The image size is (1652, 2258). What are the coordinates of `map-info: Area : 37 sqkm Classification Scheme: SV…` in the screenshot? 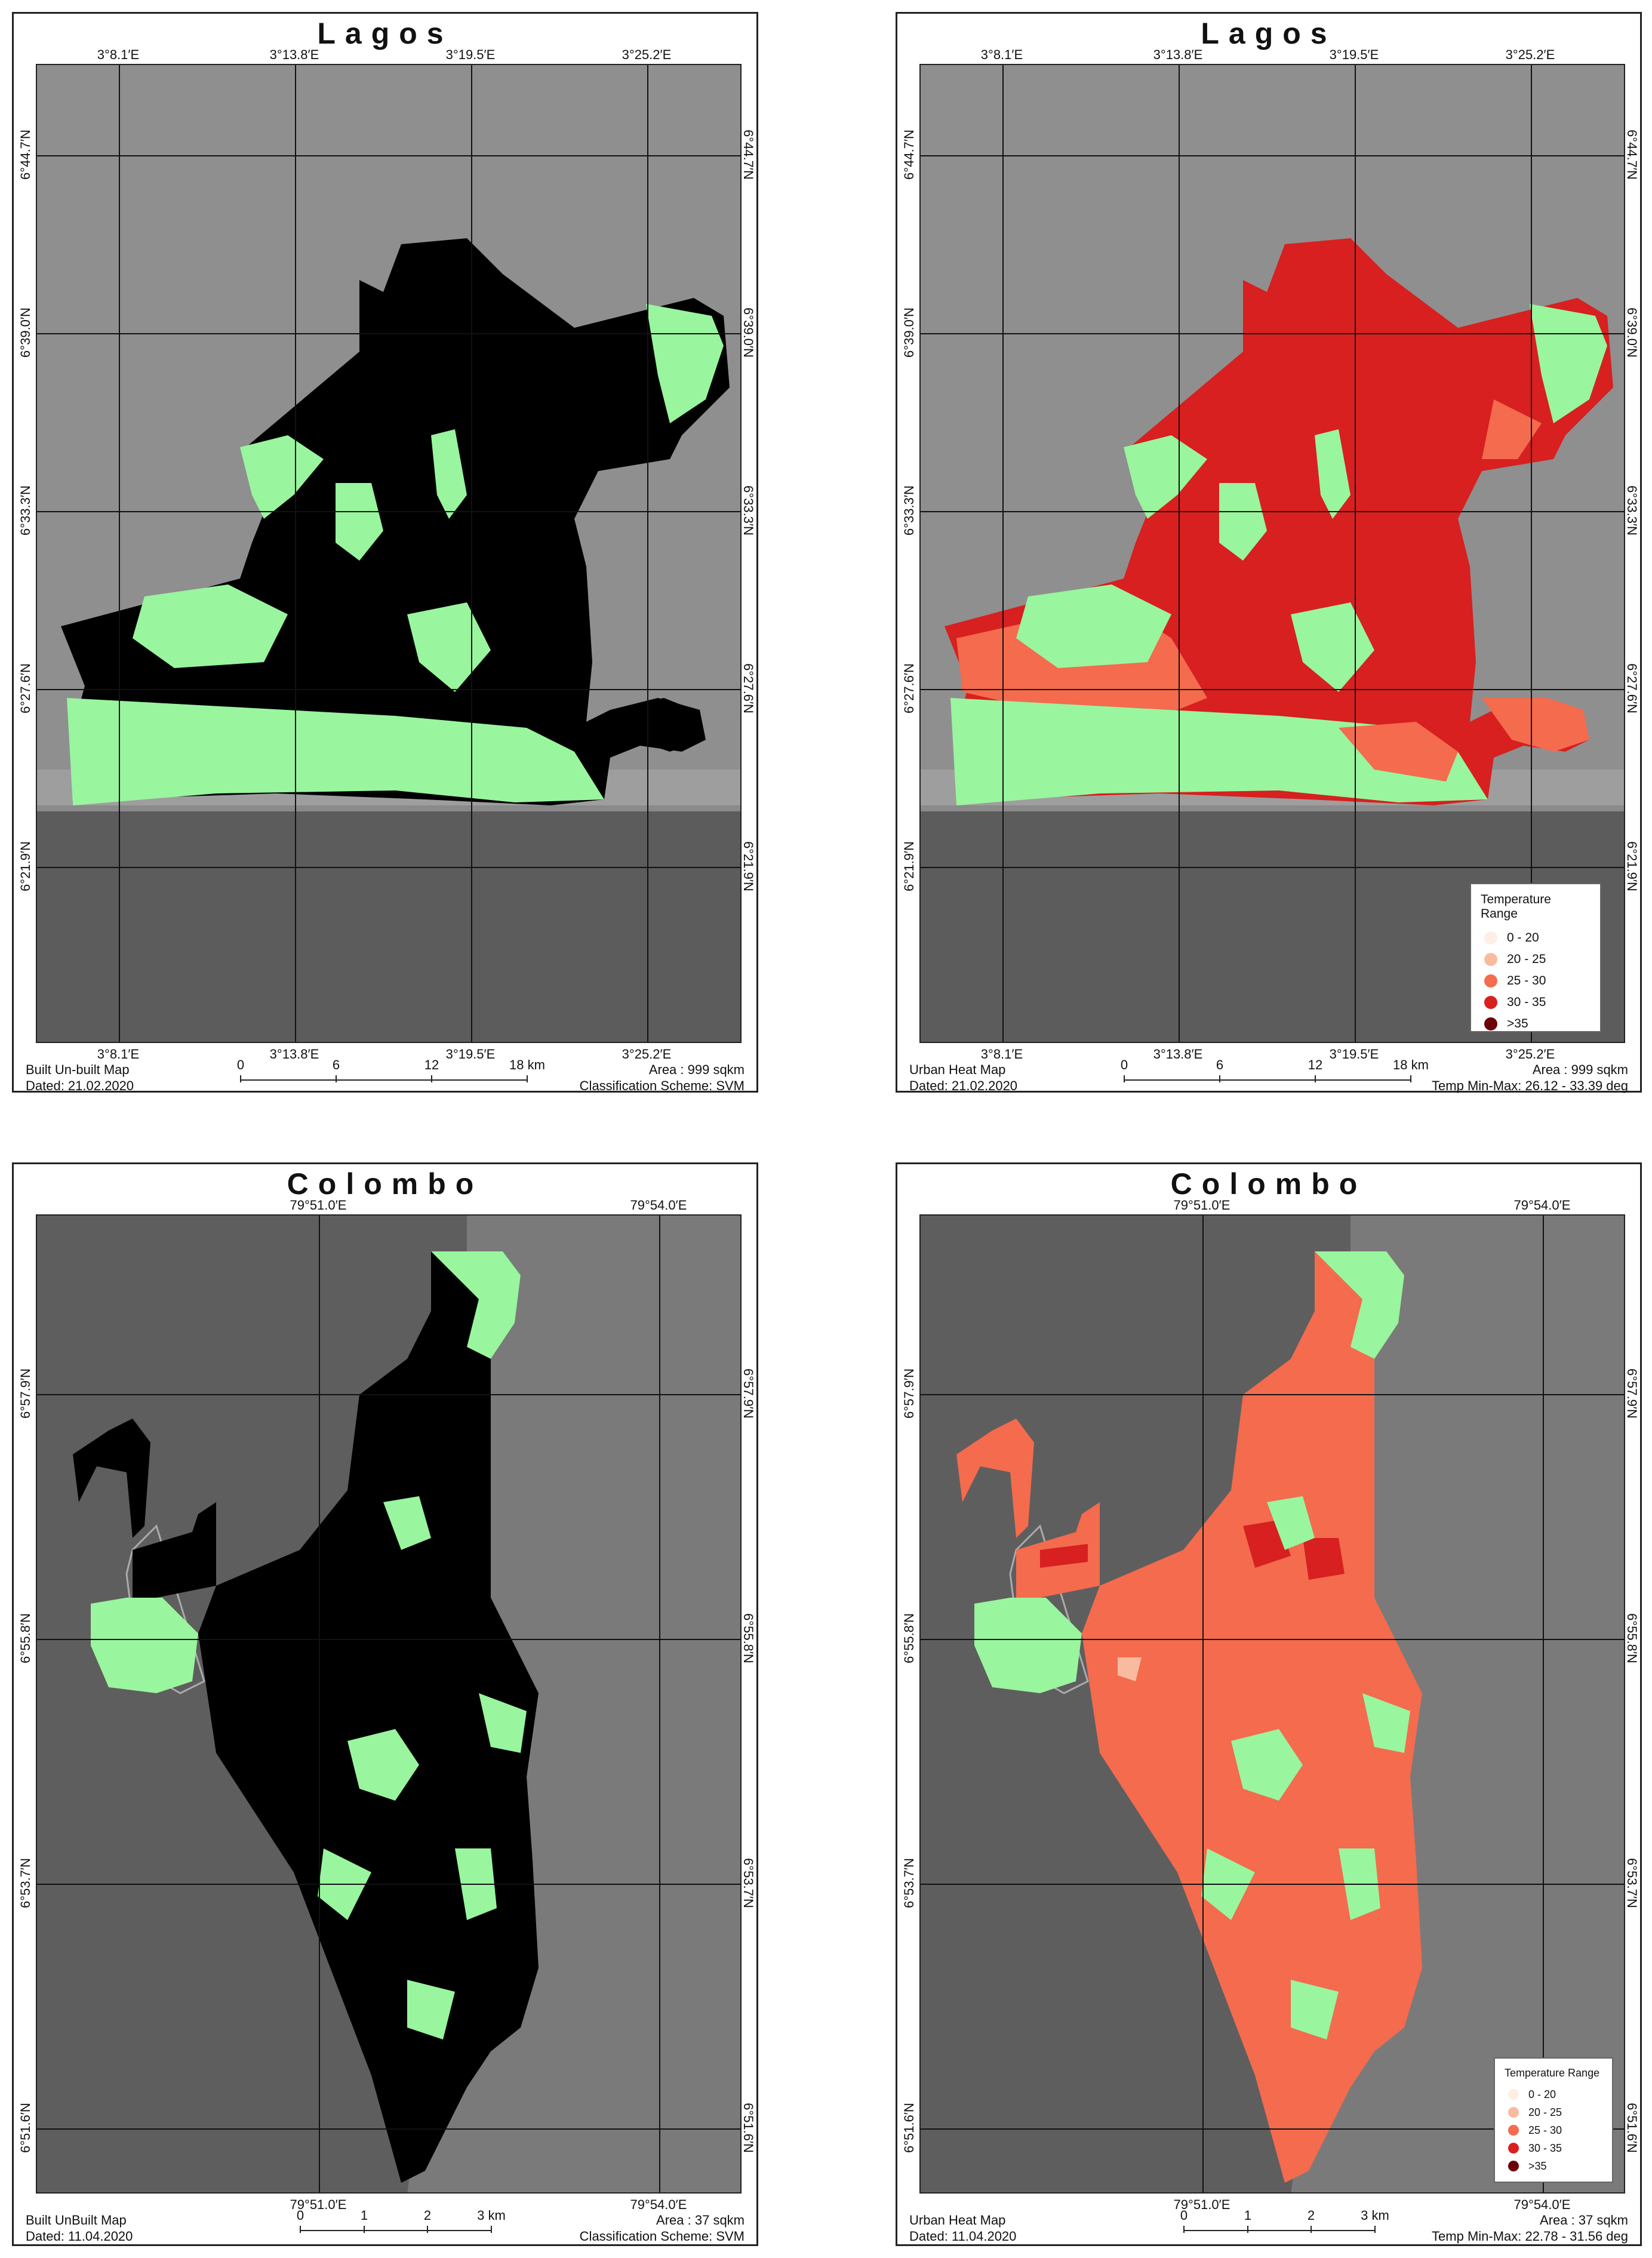 It's located at (662, 2228).